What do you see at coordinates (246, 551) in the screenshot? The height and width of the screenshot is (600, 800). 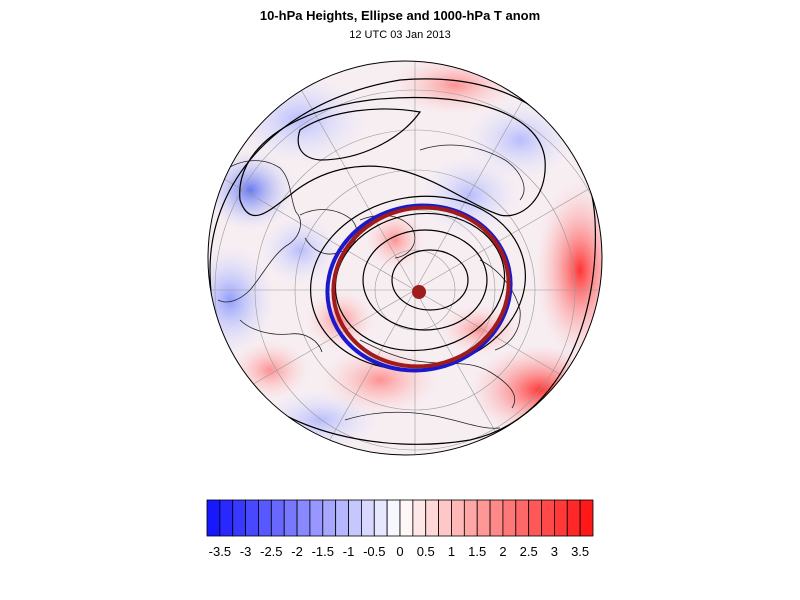 I see `colorbar-tick-label: -3` at bounding box center [246, 551].